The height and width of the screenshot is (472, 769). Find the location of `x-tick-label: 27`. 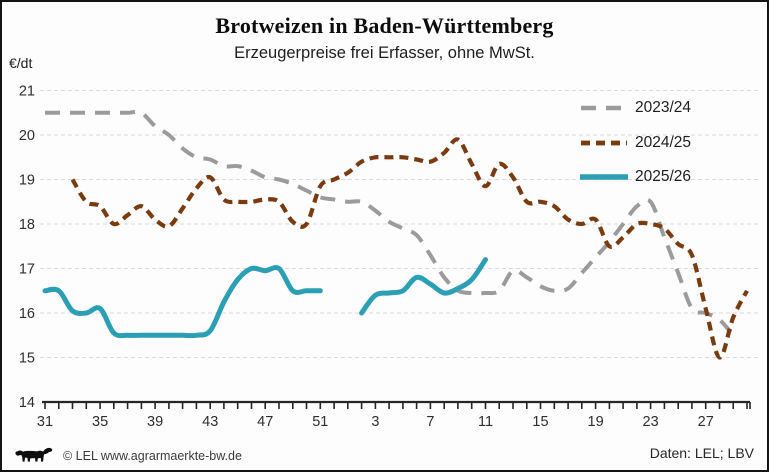

x-tick-label: 27 is located at coordinates (706, 422).